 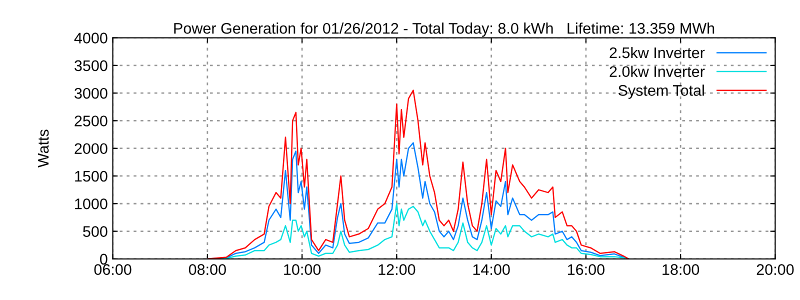 I want to click on x-tick-label: 18:00, so click(x=681, y=269).